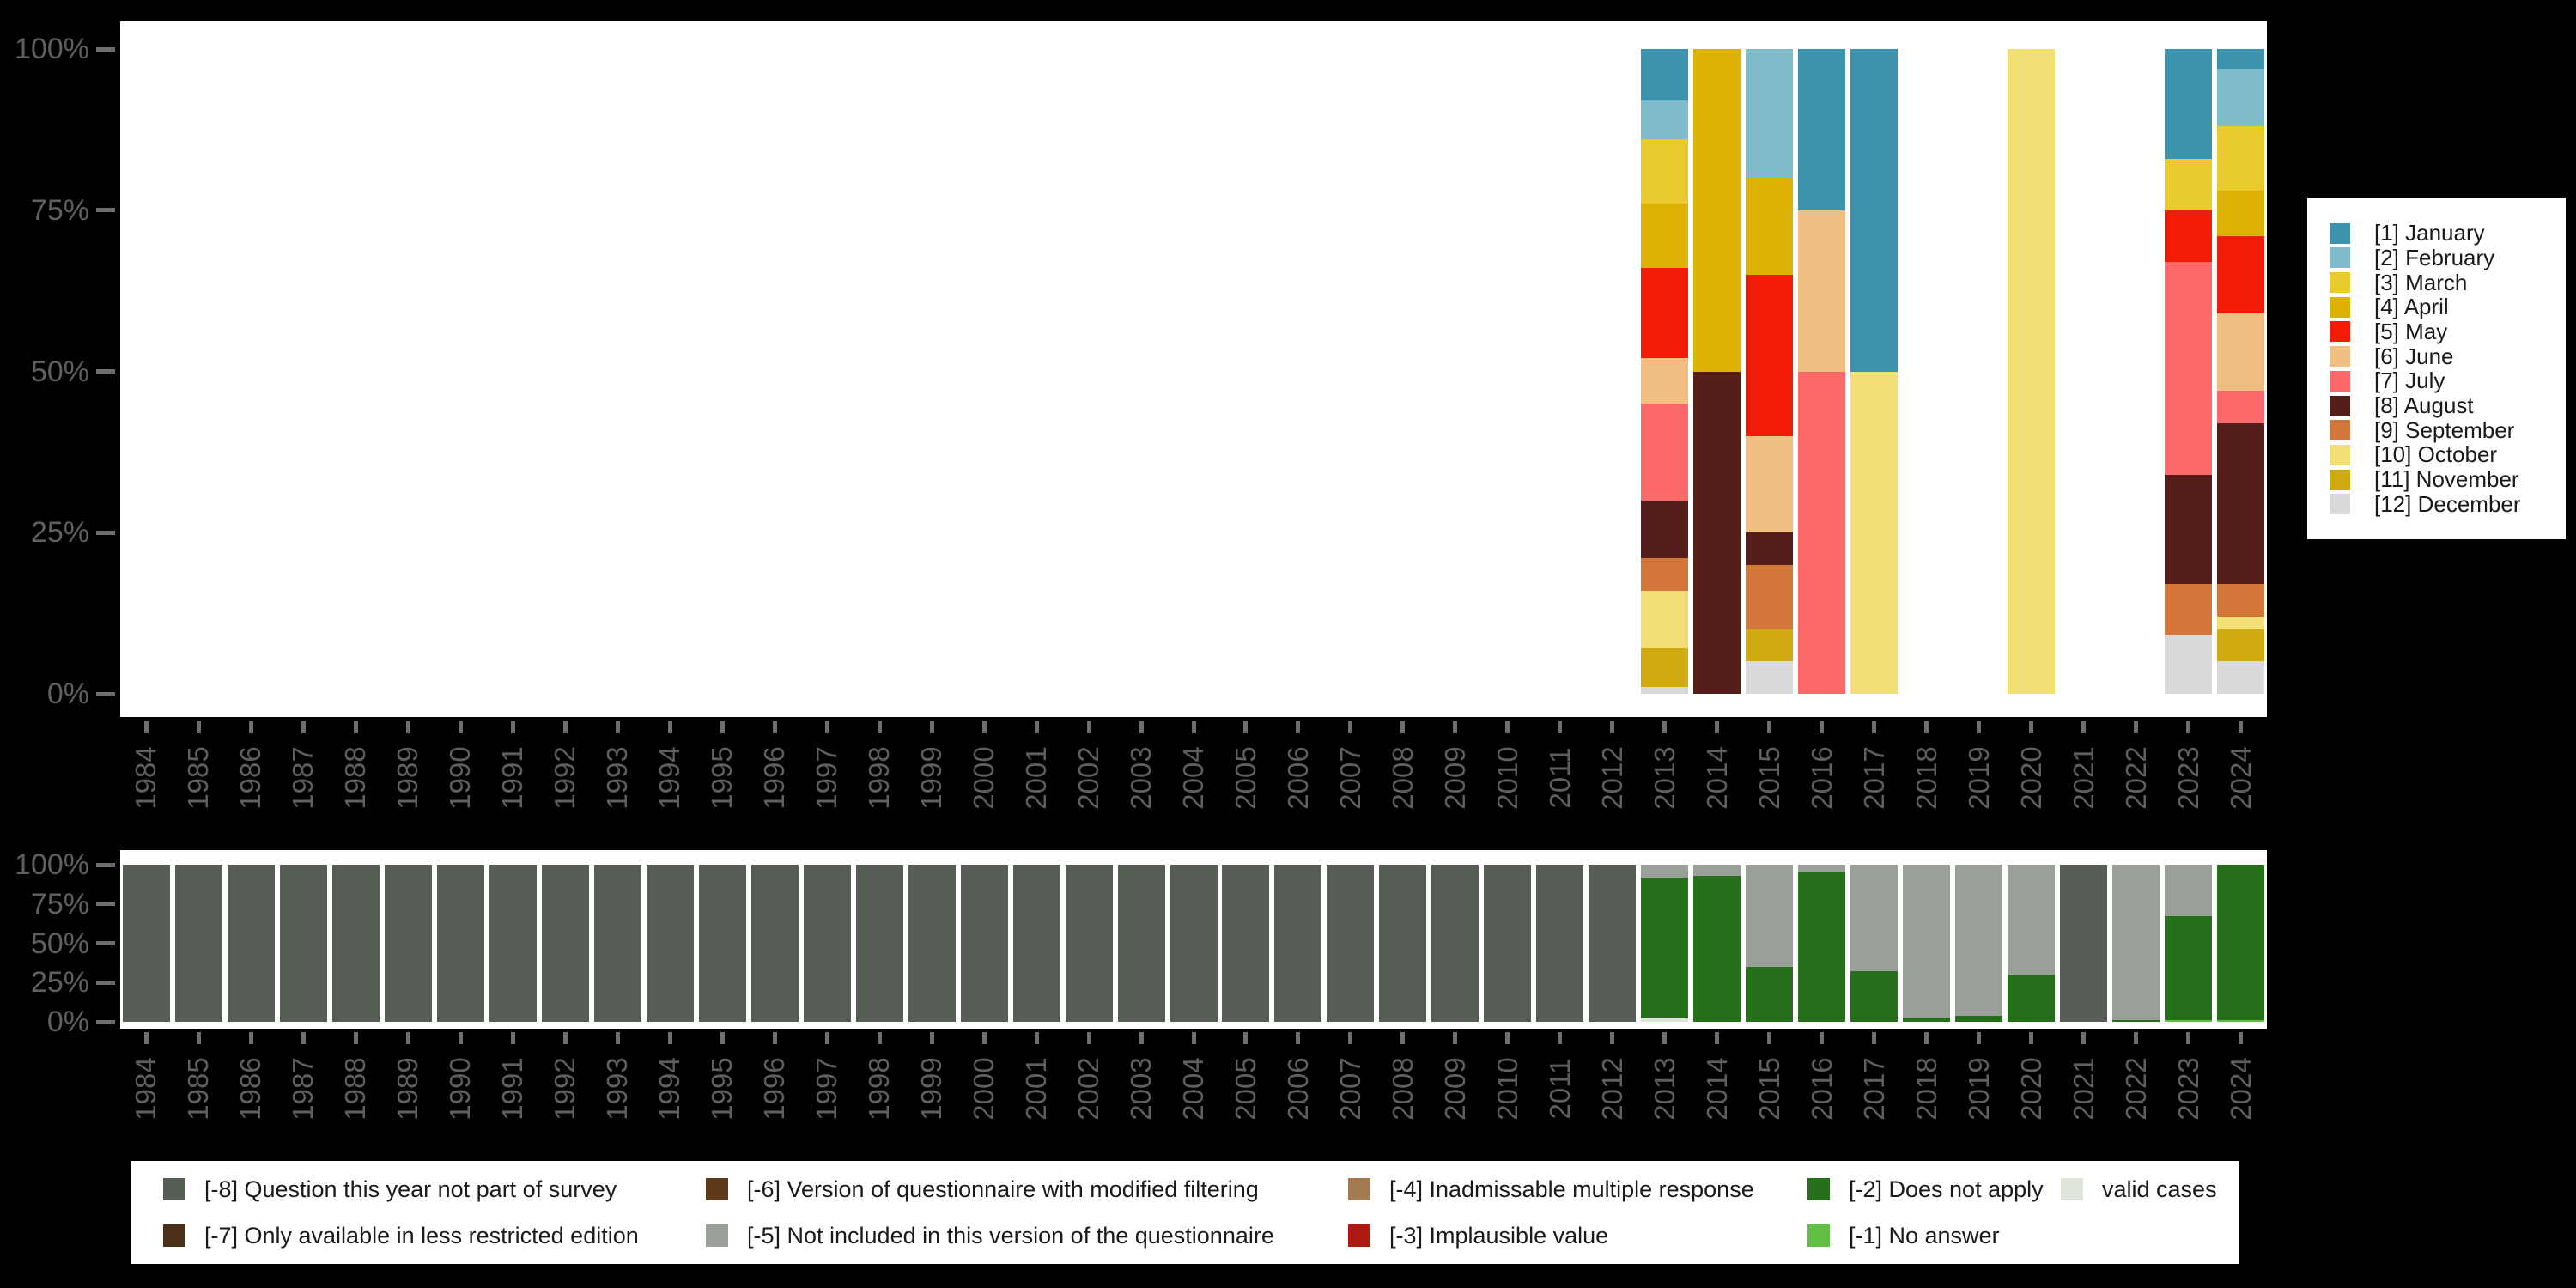 The image size is (2576, 1288). Describe the element at coordinates (1245, 1089) in the screenshot. I see `missing-chart-x-tick-label: 2005` at that location.